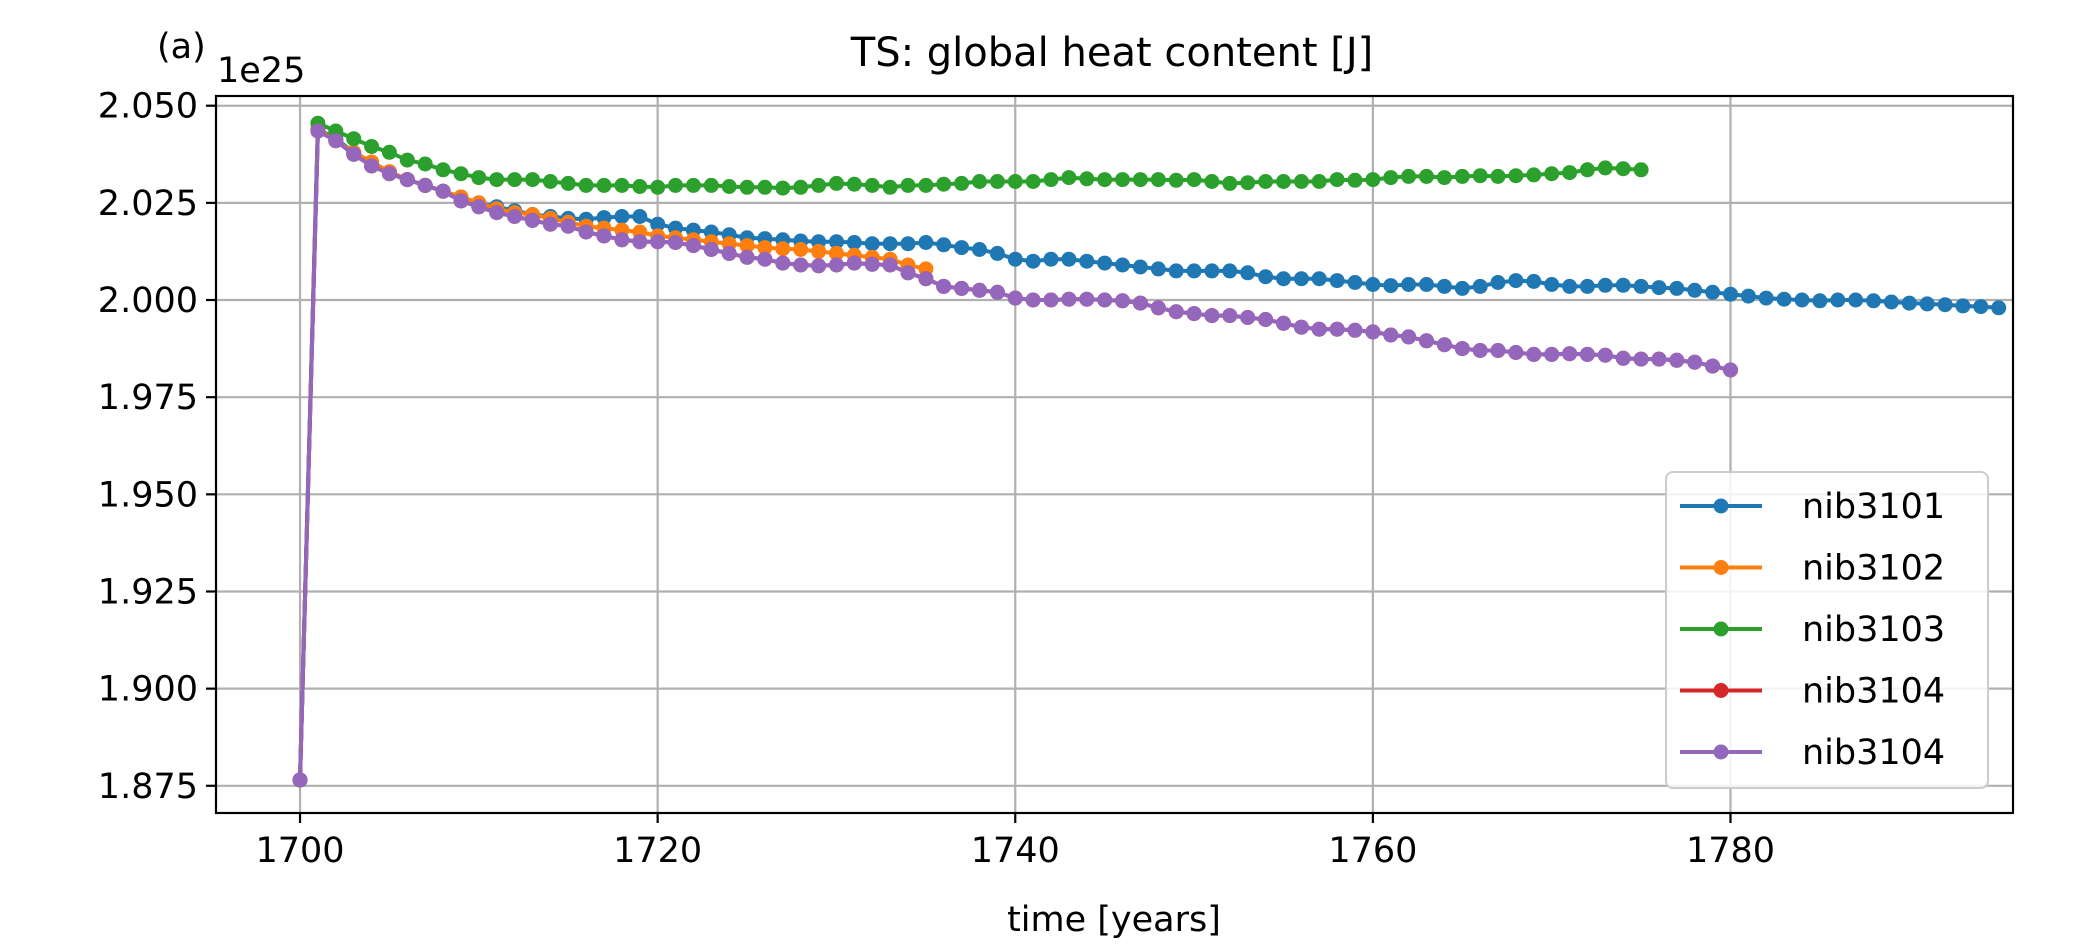 Image resolution: width=2078 pixels, height=944 pixels. I want to click on y-offset-label: 1e25, so click(261, 71).